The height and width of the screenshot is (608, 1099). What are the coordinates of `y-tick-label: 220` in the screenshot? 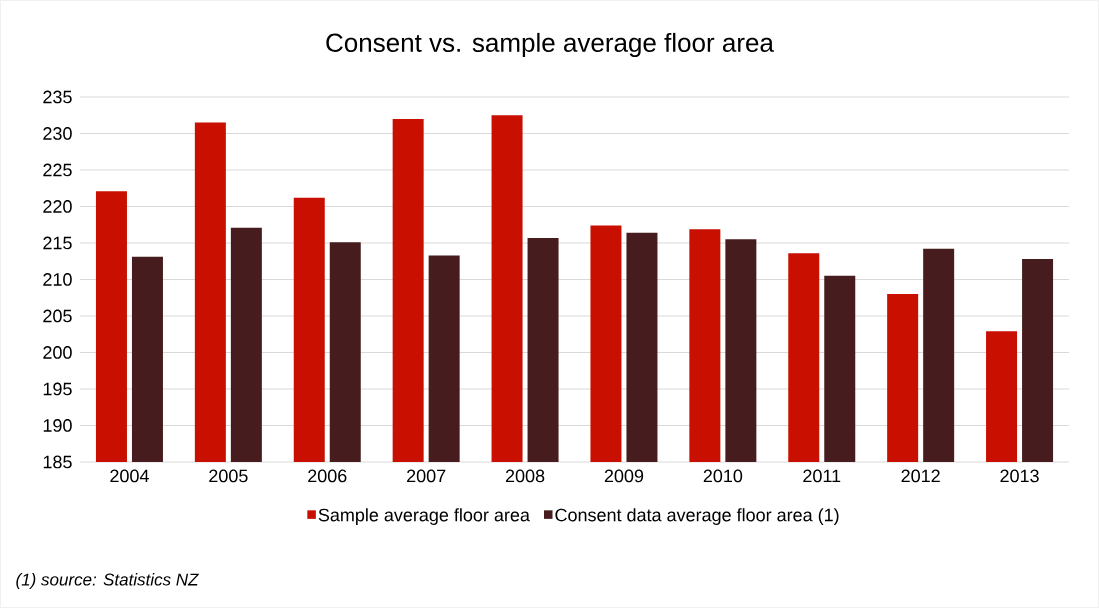 It's located at (57, 206).